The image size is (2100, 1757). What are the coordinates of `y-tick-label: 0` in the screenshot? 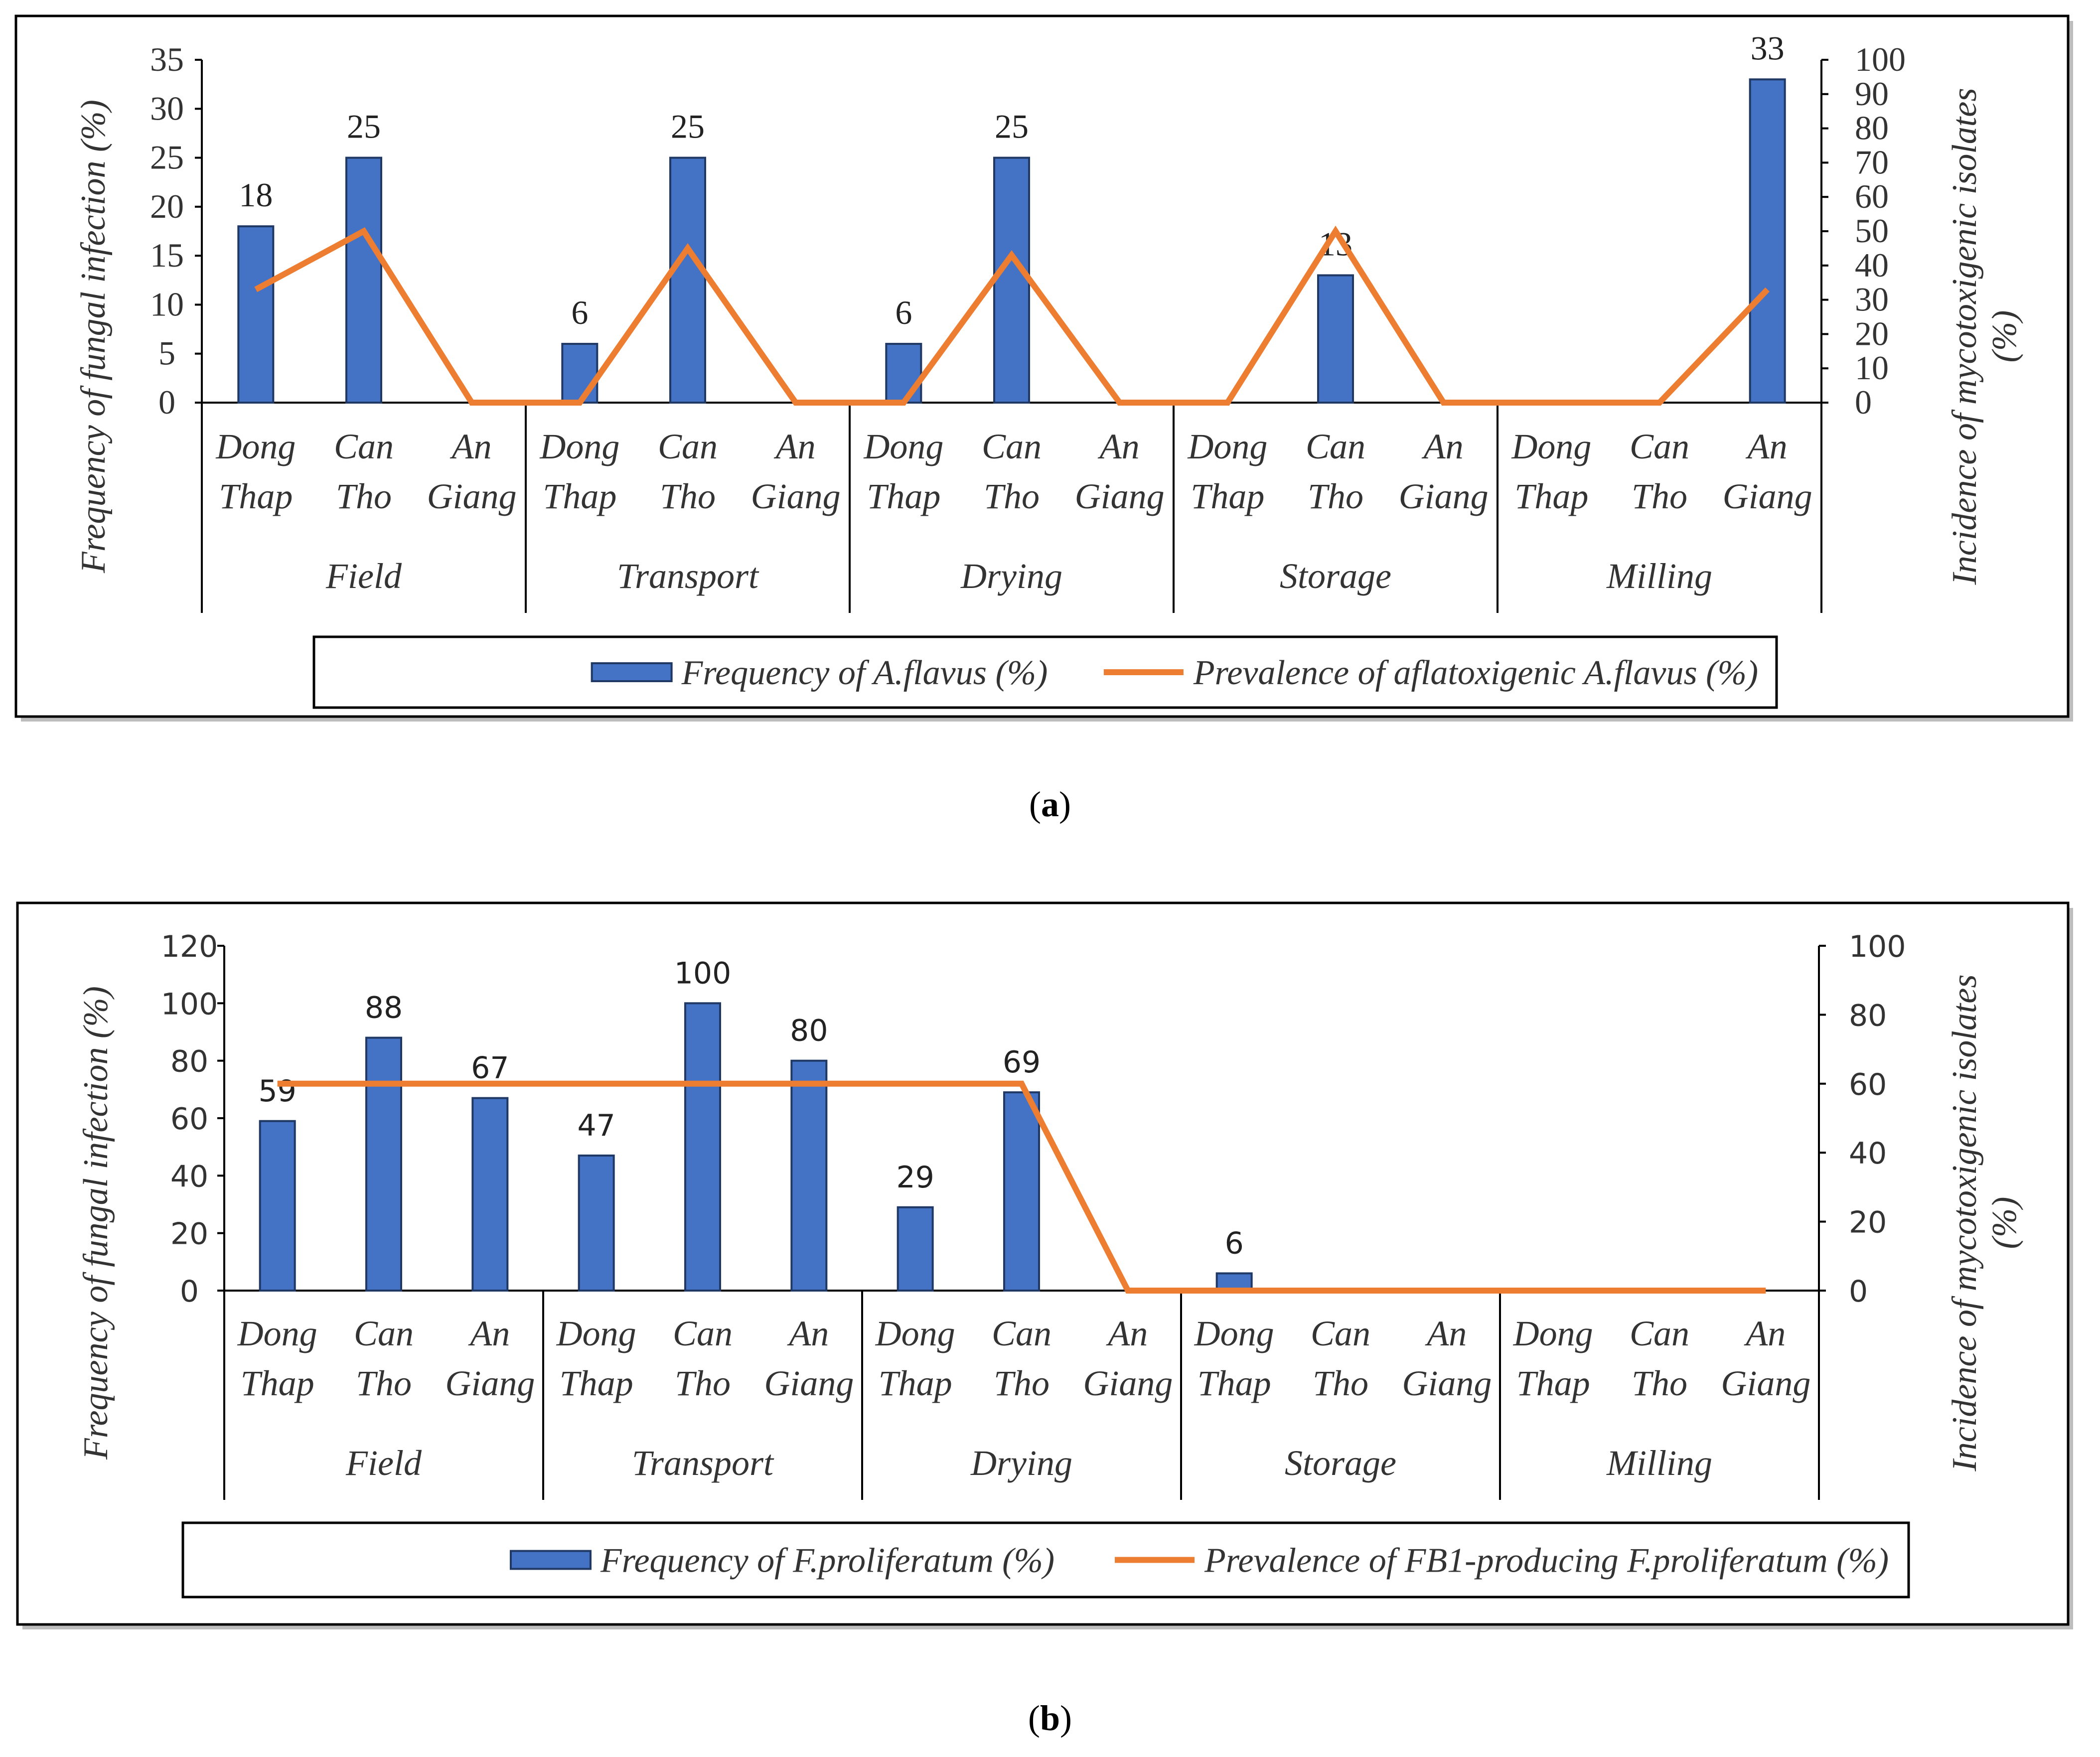 It's located at (190, 1291).